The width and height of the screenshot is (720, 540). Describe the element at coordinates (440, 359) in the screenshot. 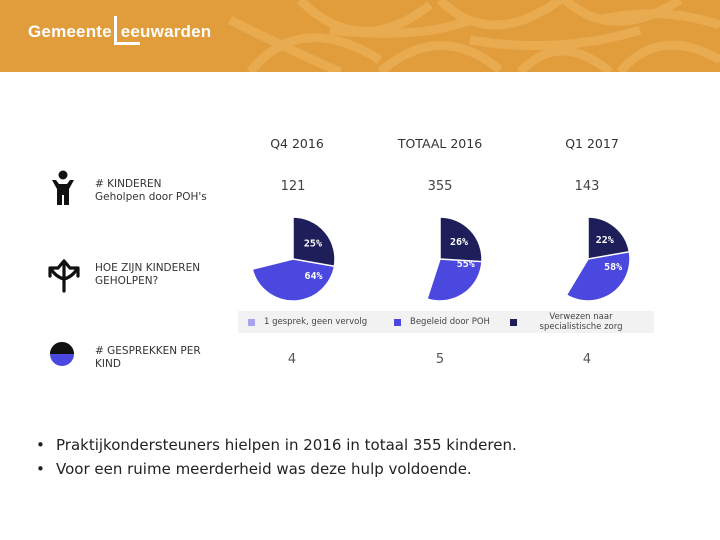

I see `conversations-totaal-2016: 5` at that location.